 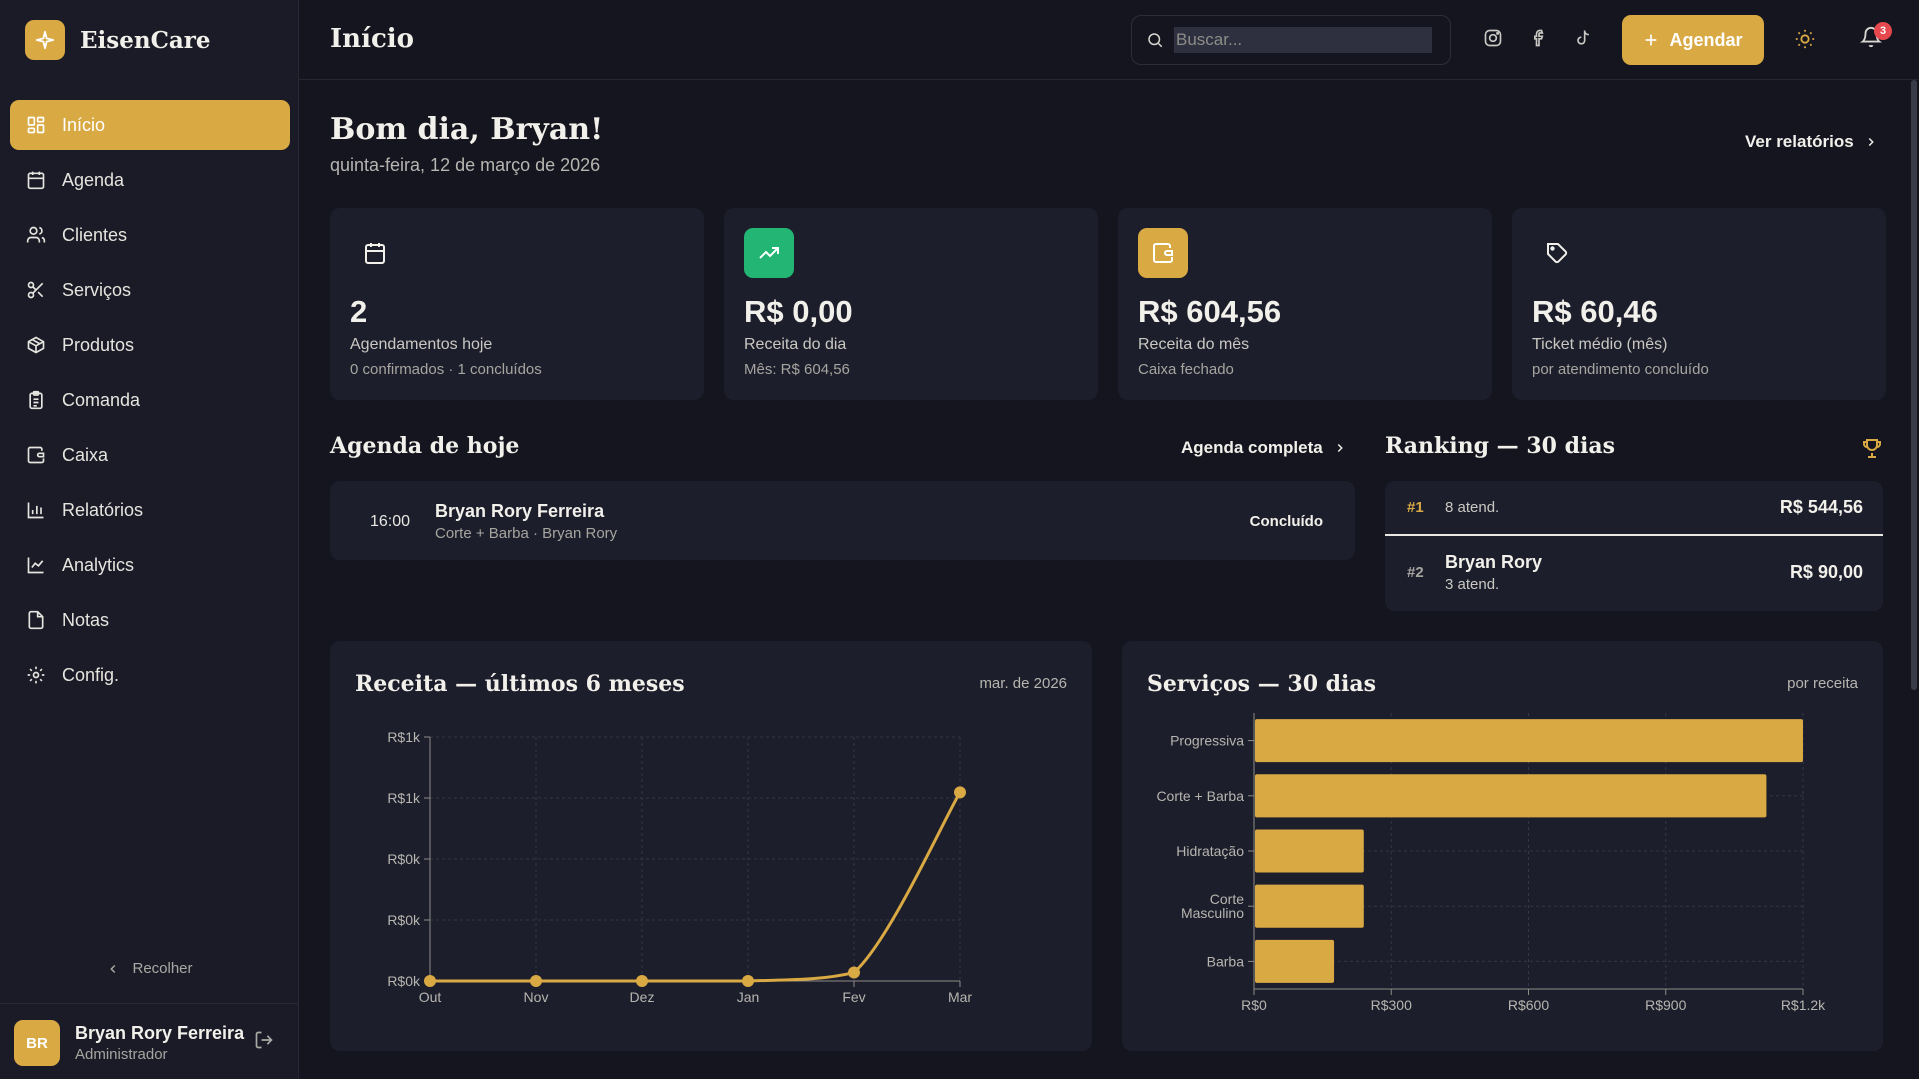 I want to click on collapse-sidebar-button: Recolher, so click(x=149, y=968).